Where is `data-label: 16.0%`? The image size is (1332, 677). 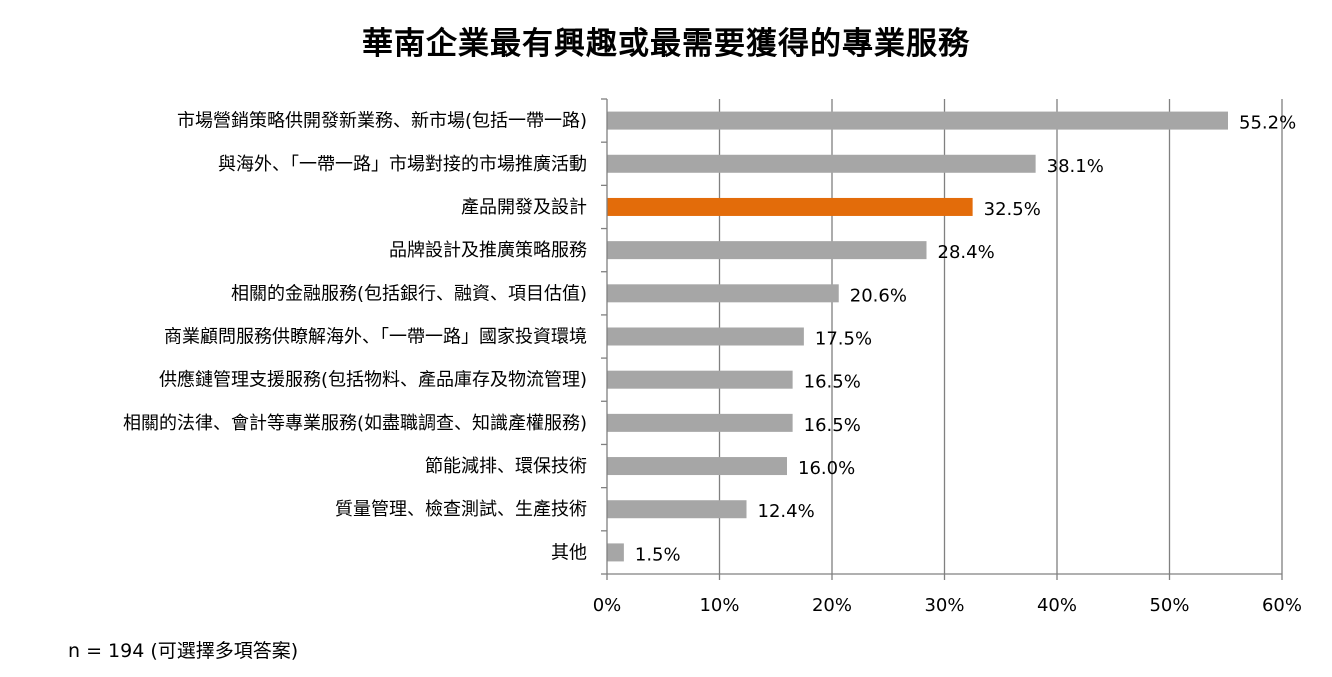 data-label: 16.0% is located at coordinates (826, 468).